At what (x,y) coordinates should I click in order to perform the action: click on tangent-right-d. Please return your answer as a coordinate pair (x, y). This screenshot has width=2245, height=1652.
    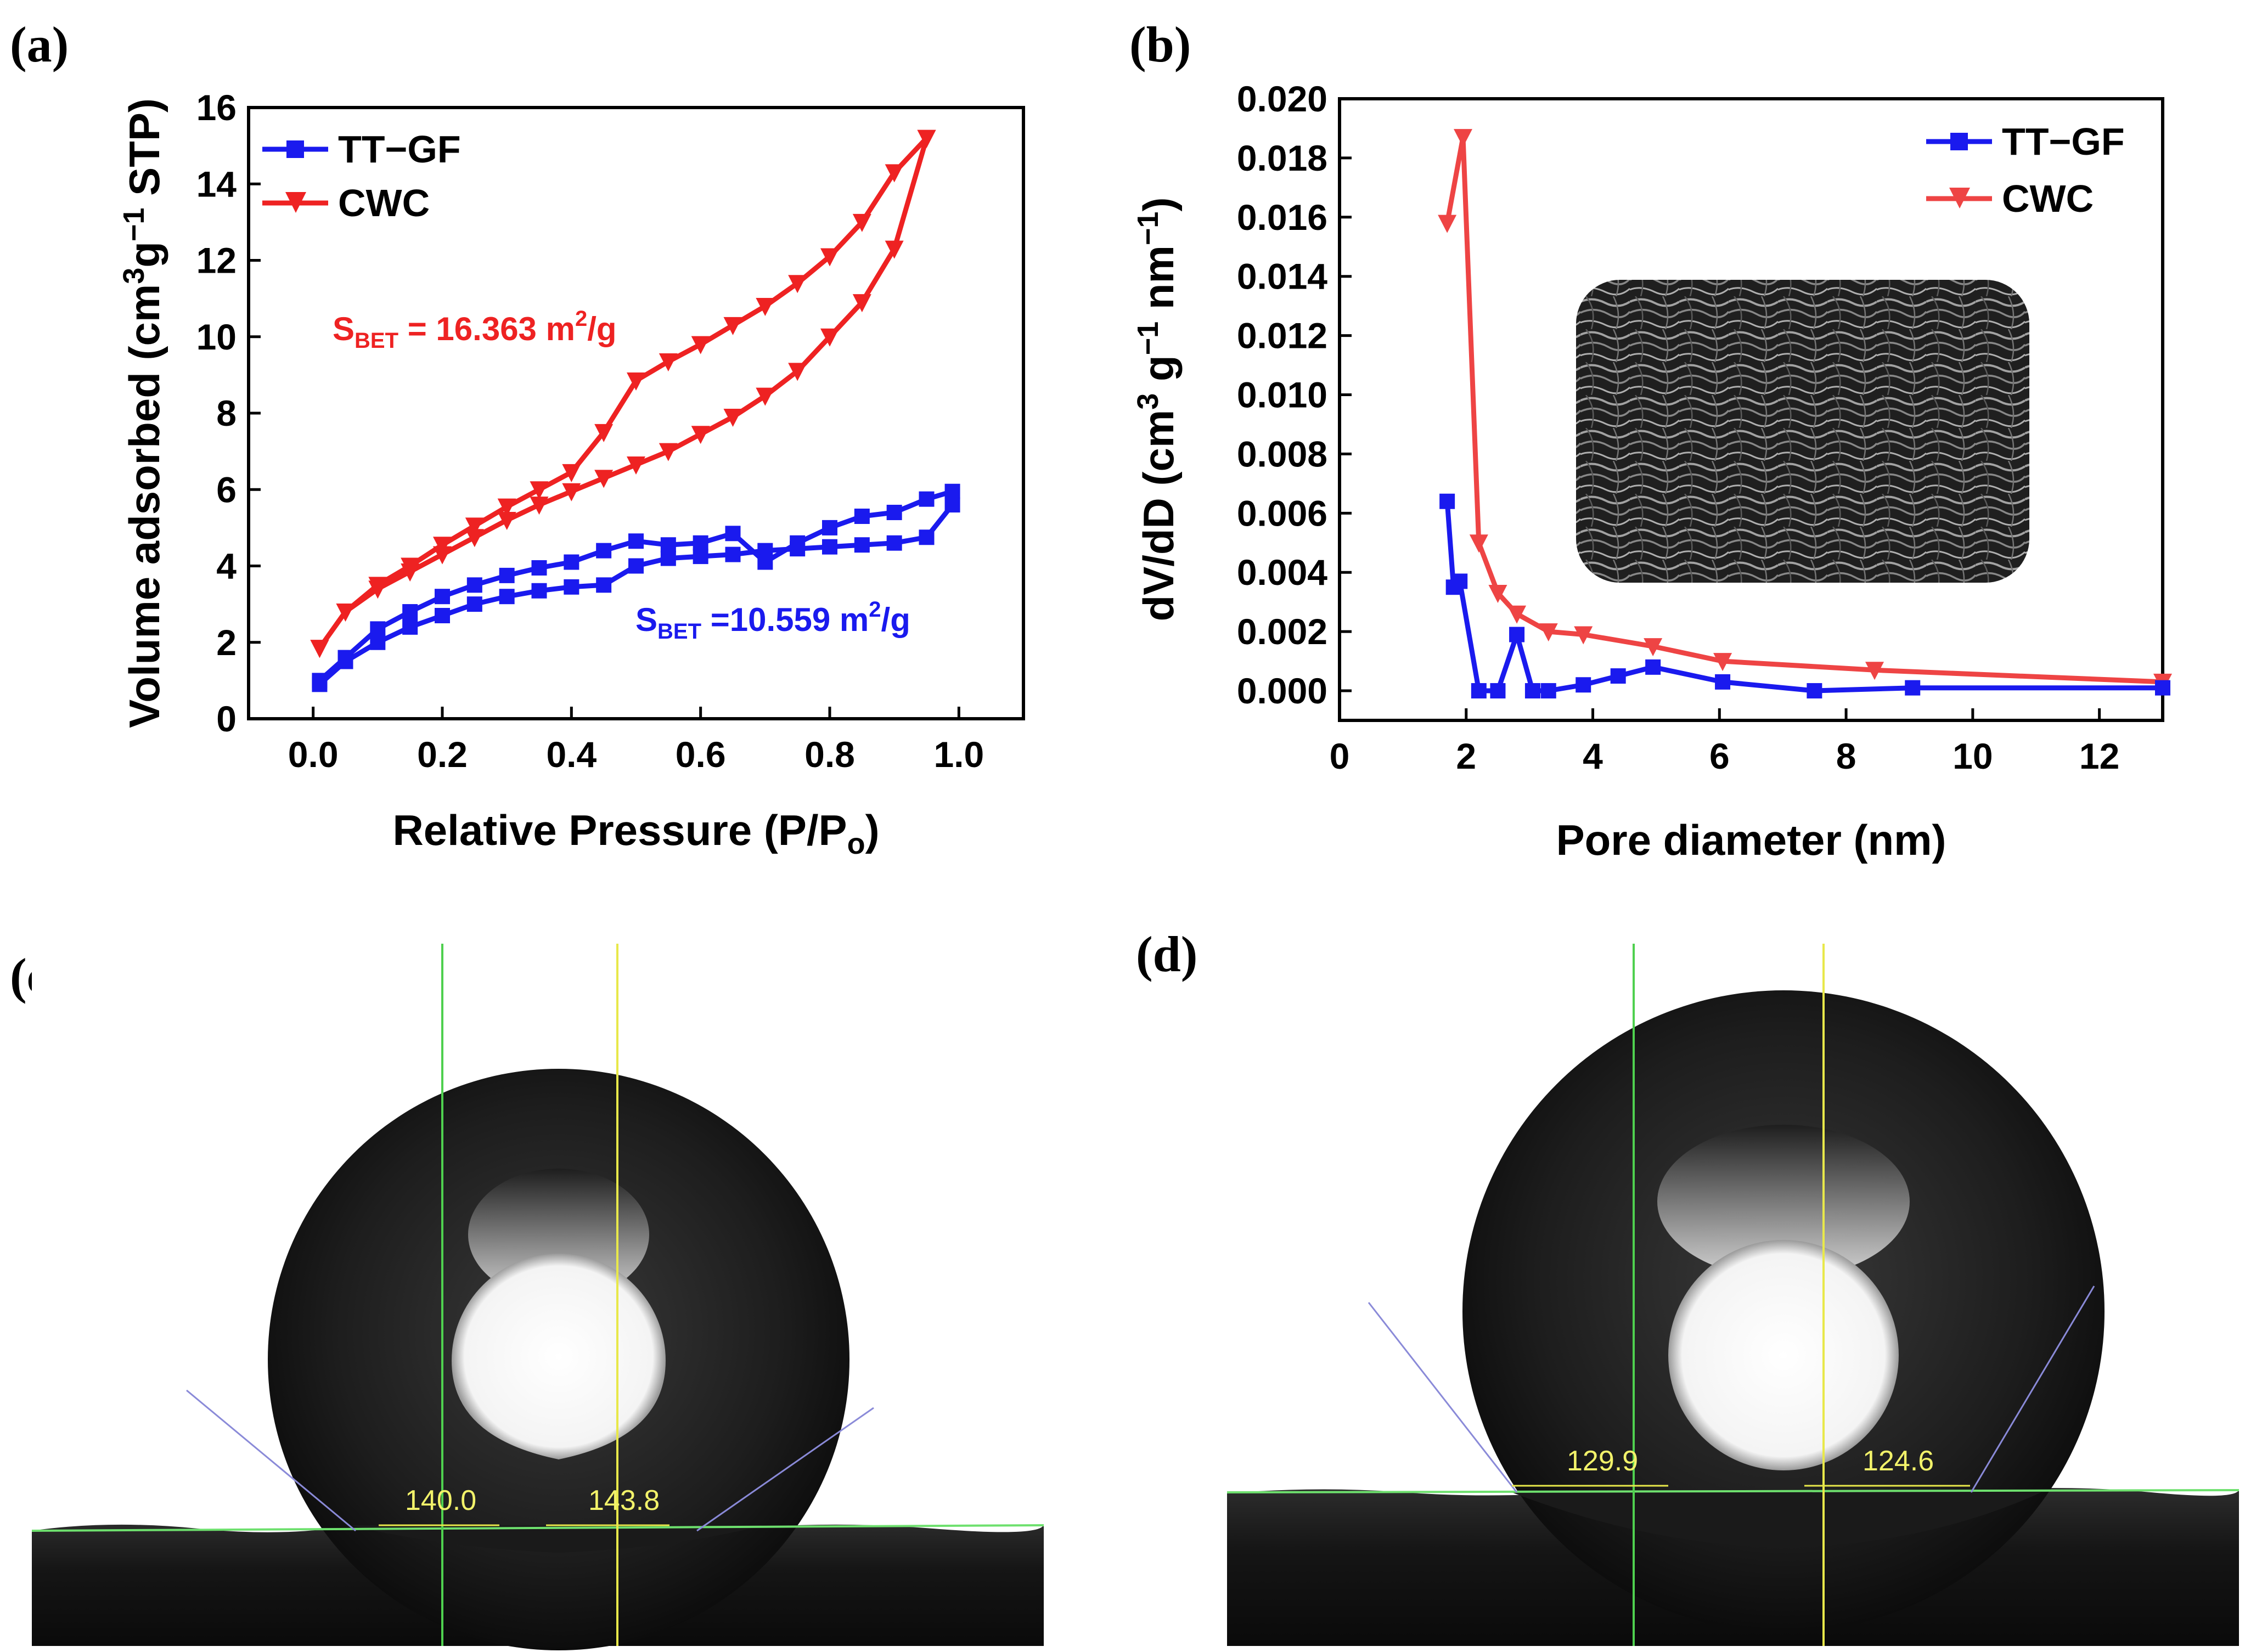
    Looking at the image, I should click on (2032, 1389).